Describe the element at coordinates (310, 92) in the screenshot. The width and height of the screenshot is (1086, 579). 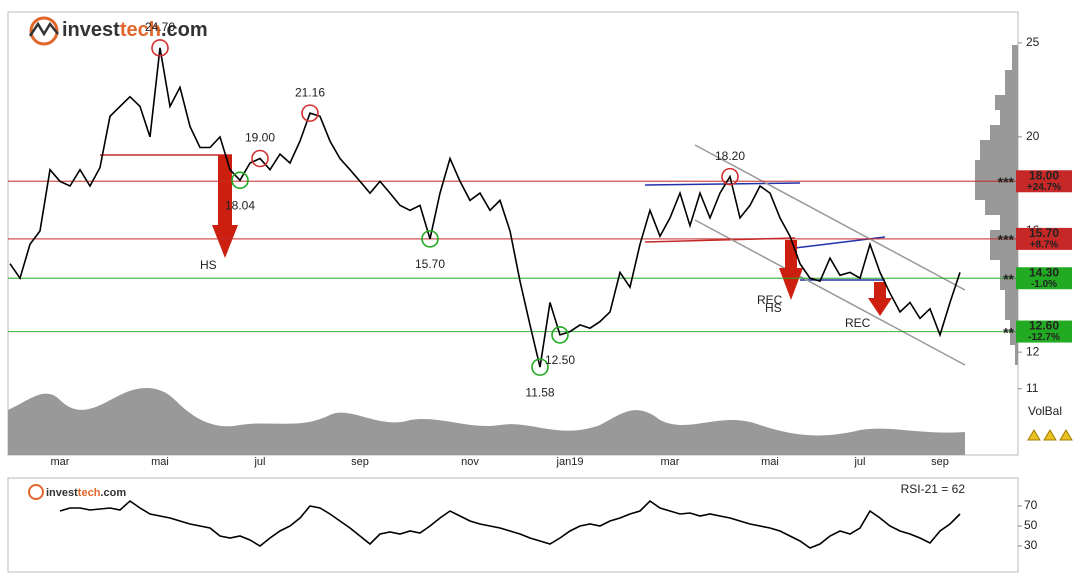
I see `annotation-label: 21.16` at that location.